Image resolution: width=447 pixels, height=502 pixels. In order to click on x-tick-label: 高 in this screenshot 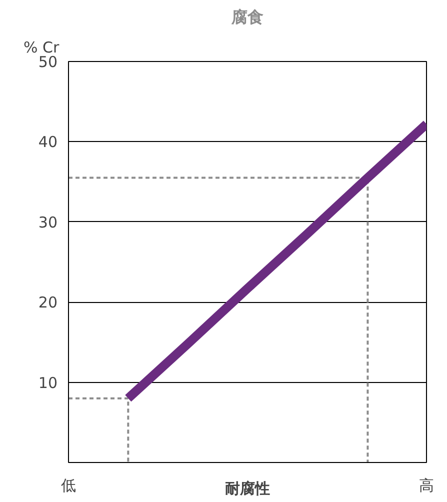, I will do `click(426, 485)`.